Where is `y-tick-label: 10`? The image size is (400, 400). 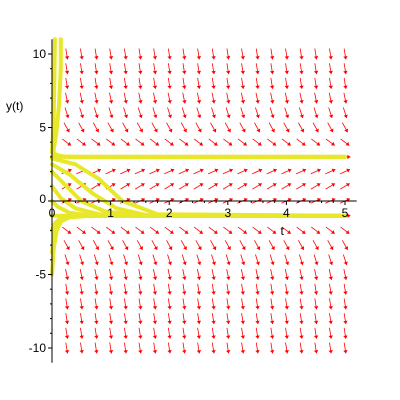
y-tick-label: 10 is located at coordinates (40, 54).